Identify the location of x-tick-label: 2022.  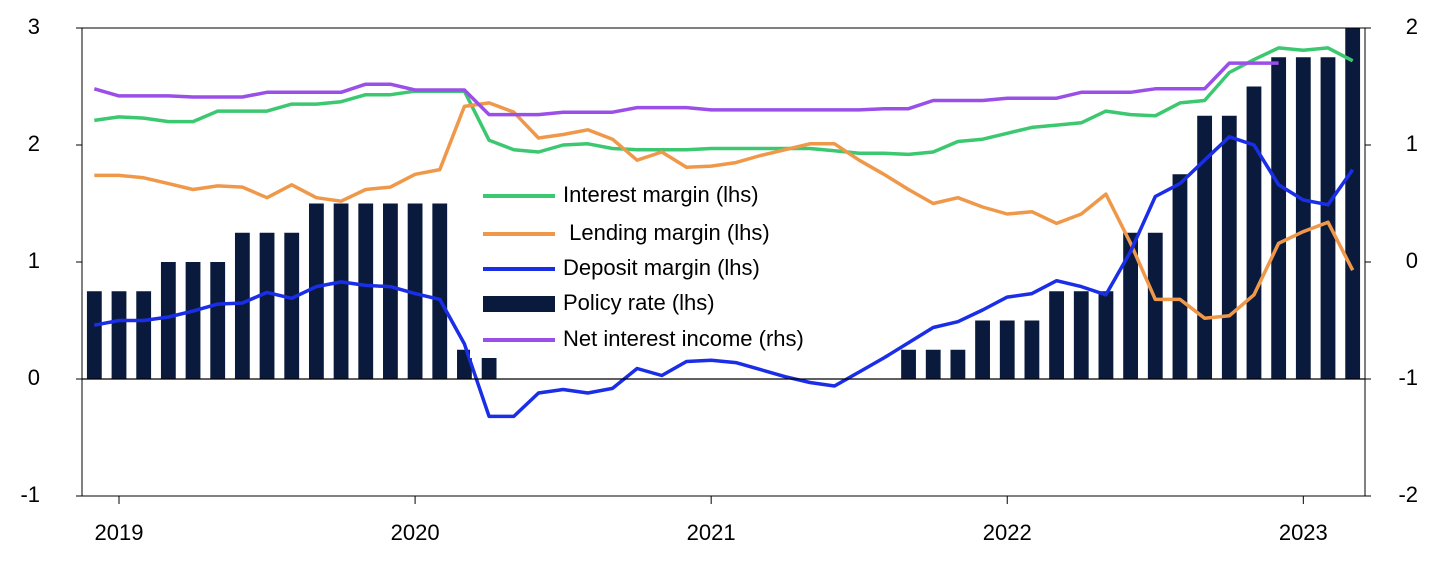
(1007, 532).